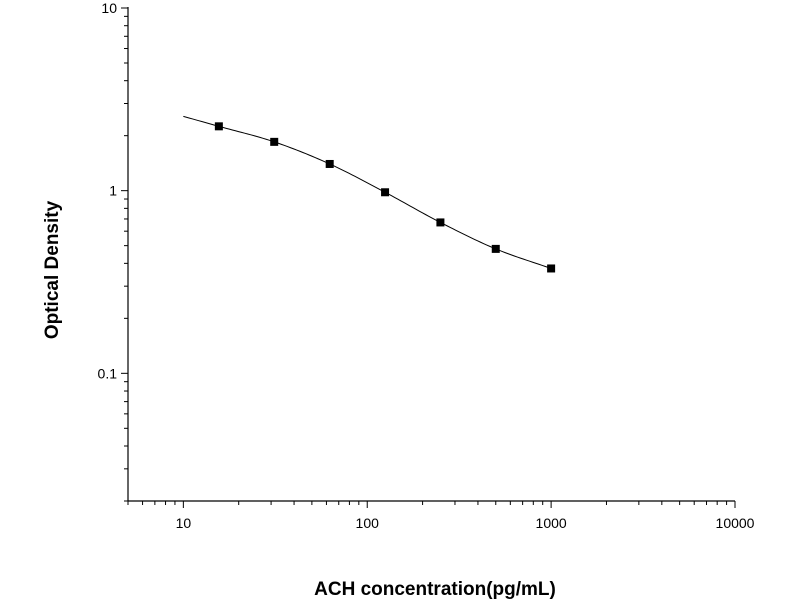 The width and height of the screenshot is (800, 600). I want to click on x-axis-title: ACH concentration(pg/mL), so click(435, 589).